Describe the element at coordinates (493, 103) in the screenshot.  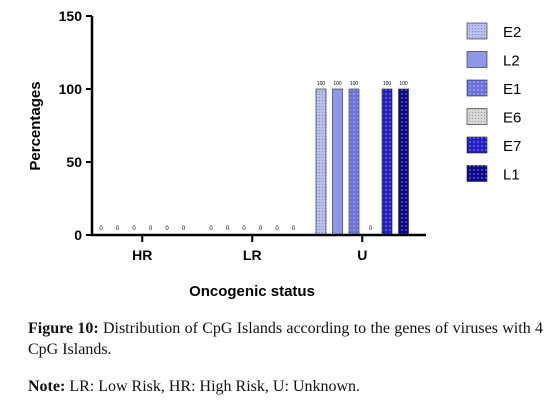
I see `legend: E2 L2 E1 E6 E7 L1` at that location.